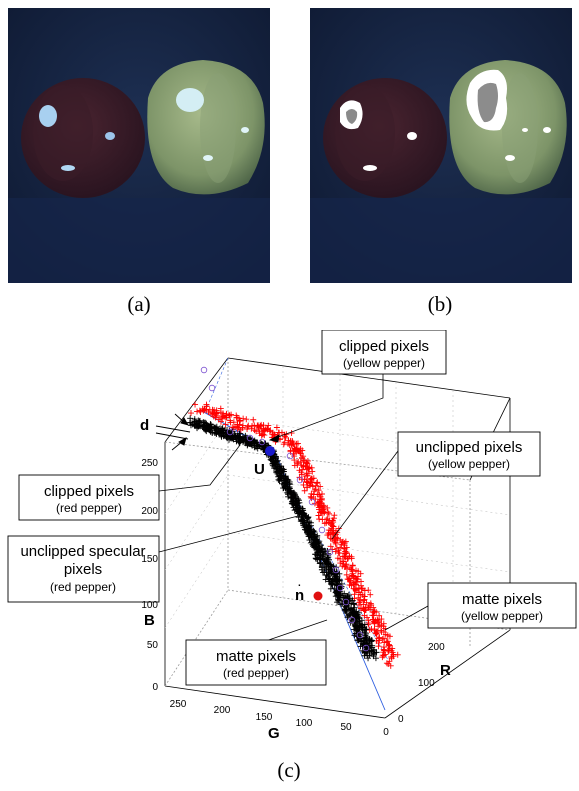  Describe the element at coordinates (149, 511) in the screenshot. I see `b-tick: 200` at that location.